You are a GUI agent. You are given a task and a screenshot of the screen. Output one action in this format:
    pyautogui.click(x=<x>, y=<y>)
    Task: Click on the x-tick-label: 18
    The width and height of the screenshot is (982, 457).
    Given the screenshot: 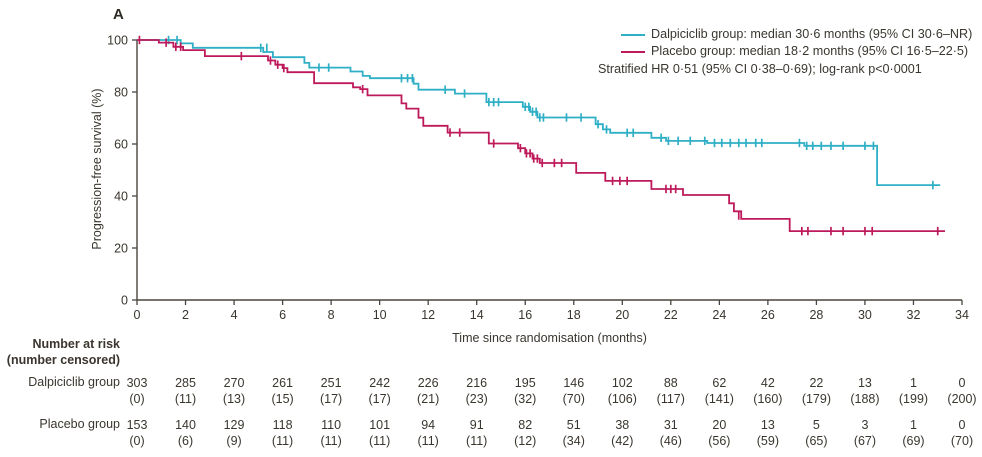 What is the action you would take?
    pyautogui.click(x=574, y=315)
    